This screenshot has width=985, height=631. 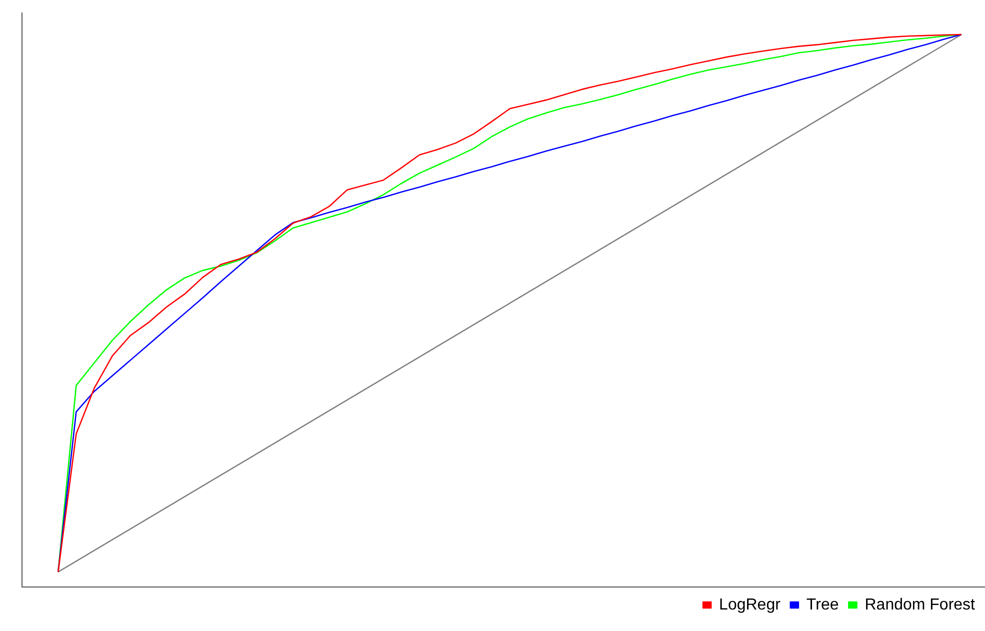 I want to click on legend-label: Random Forest, so click(x=920, y=605).